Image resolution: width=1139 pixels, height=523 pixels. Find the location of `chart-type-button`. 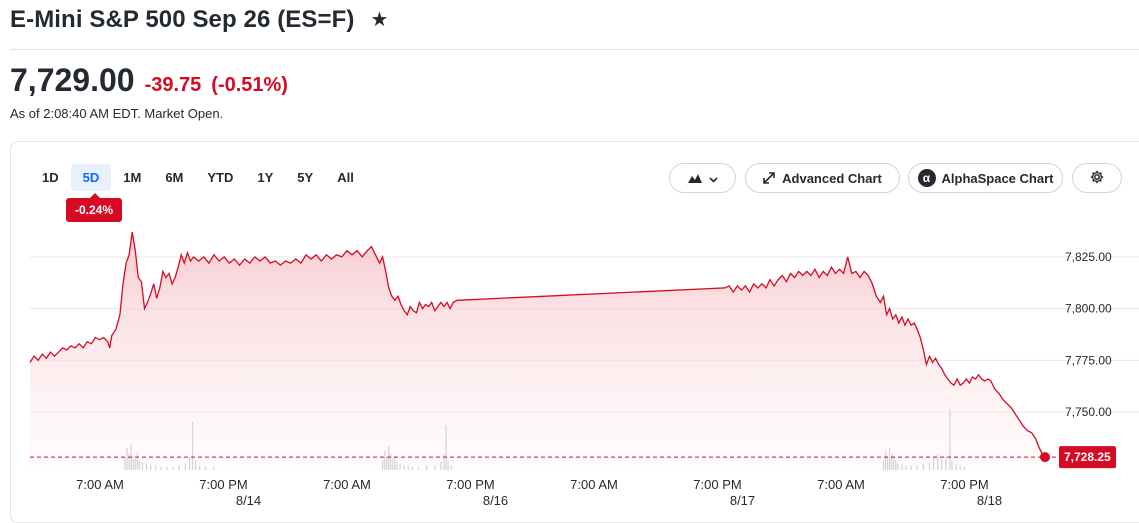

chart-type-button is located at coordinates (702, 178).